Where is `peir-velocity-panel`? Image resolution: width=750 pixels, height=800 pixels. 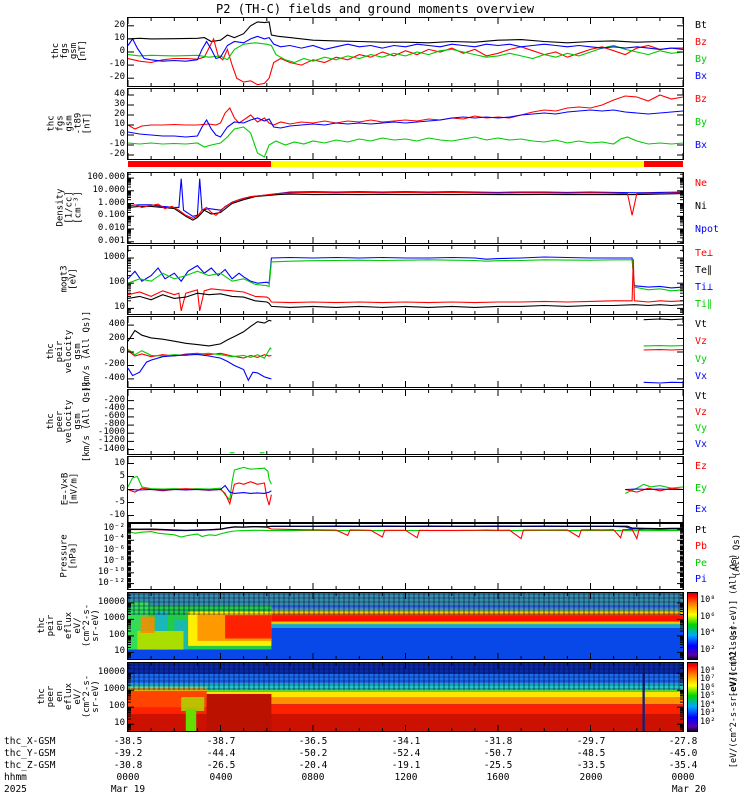 peir-velocity-panel is located at coordinates (405, 352).